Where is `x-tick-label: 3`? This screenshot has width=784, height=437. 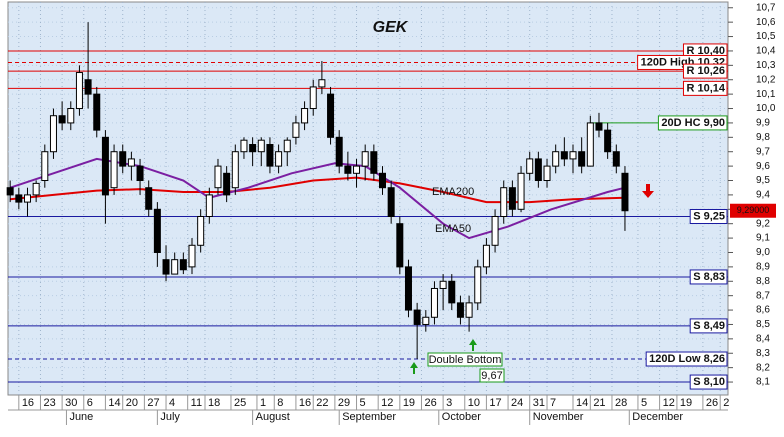 x-tick-label: 3 is located at coordinates (449, 403).